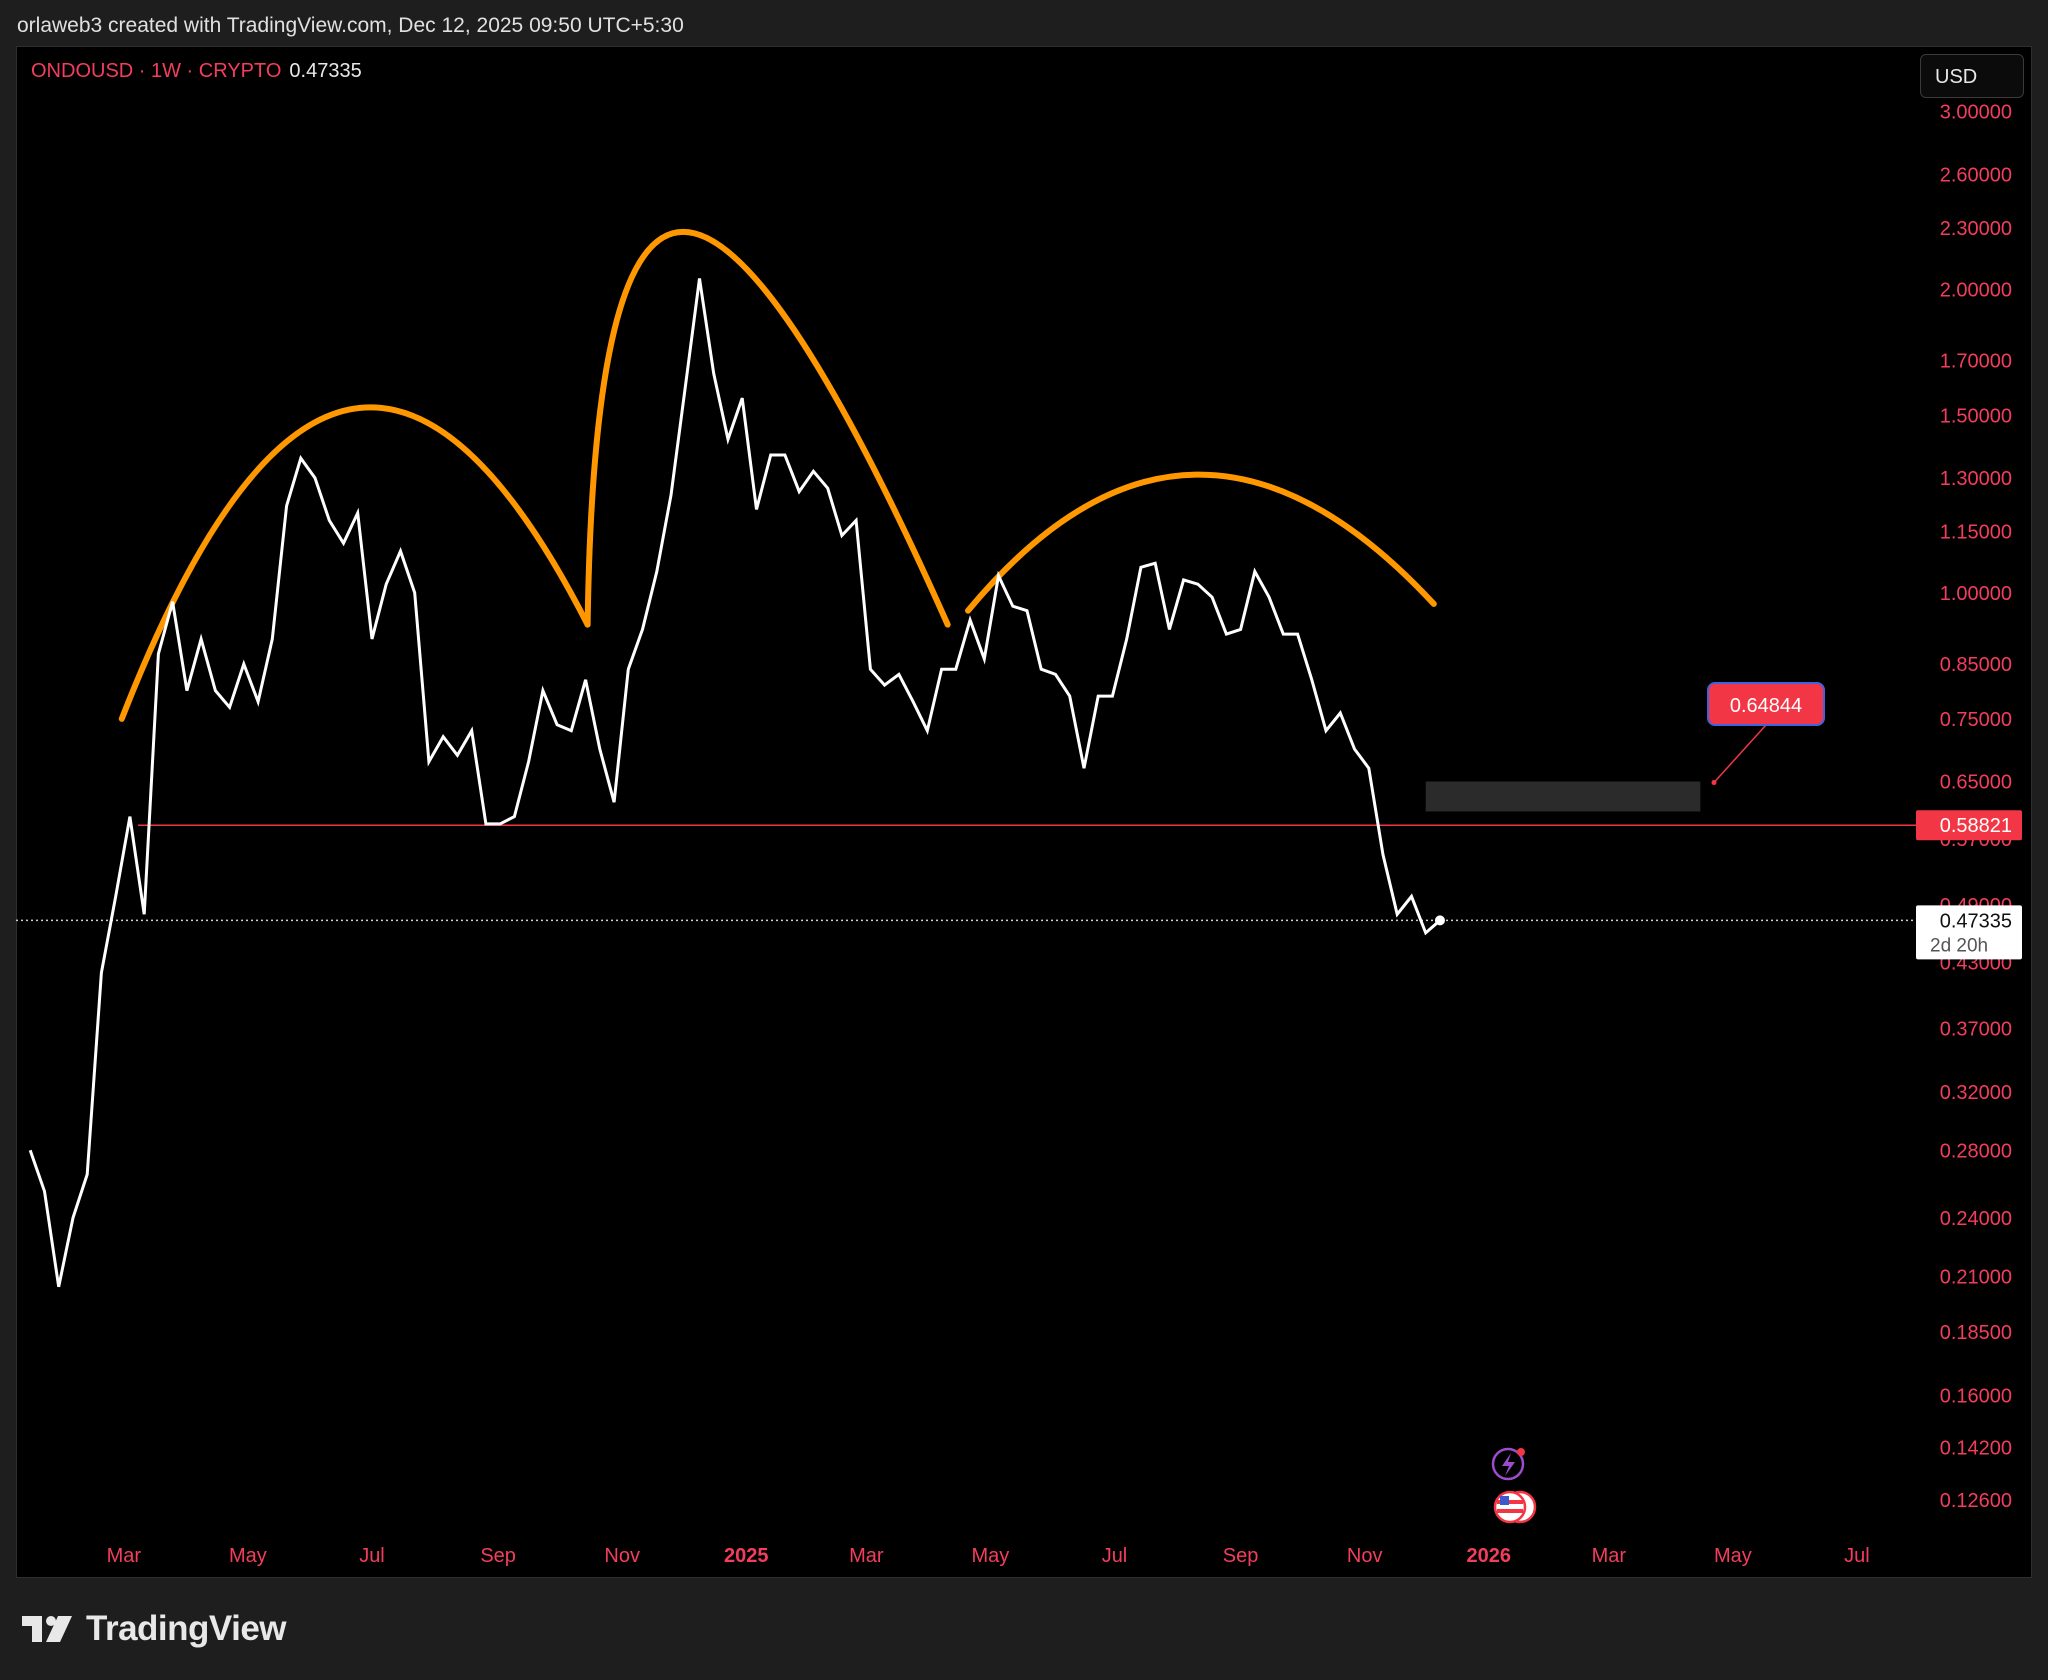 This screenshot has width=2048, height=1680. What do you see at coordinates (1976, 720) in the screenshot?
I see `y-tick-label: 0.75000` at bounding box center [1976, 720].